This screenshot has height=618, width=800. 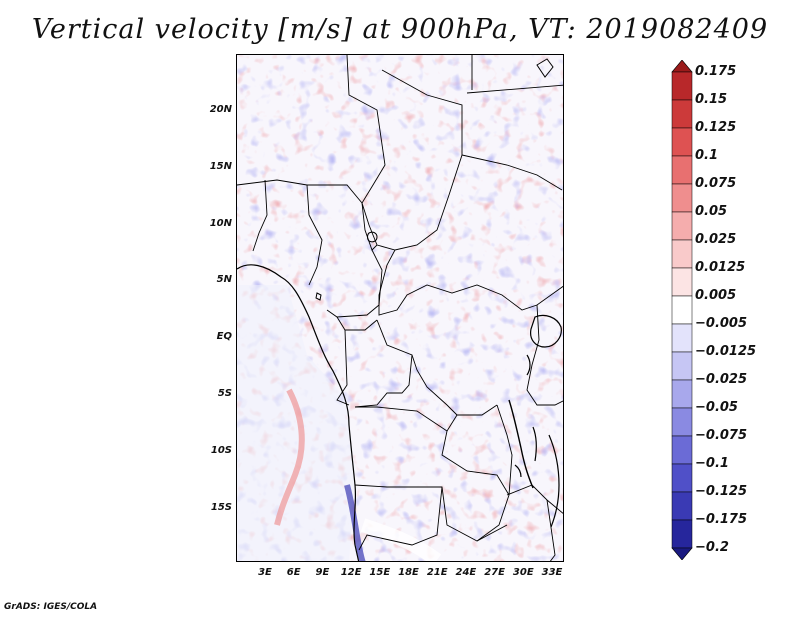 I want to click on longitude-label: 30E, so click(x=523, y=572).